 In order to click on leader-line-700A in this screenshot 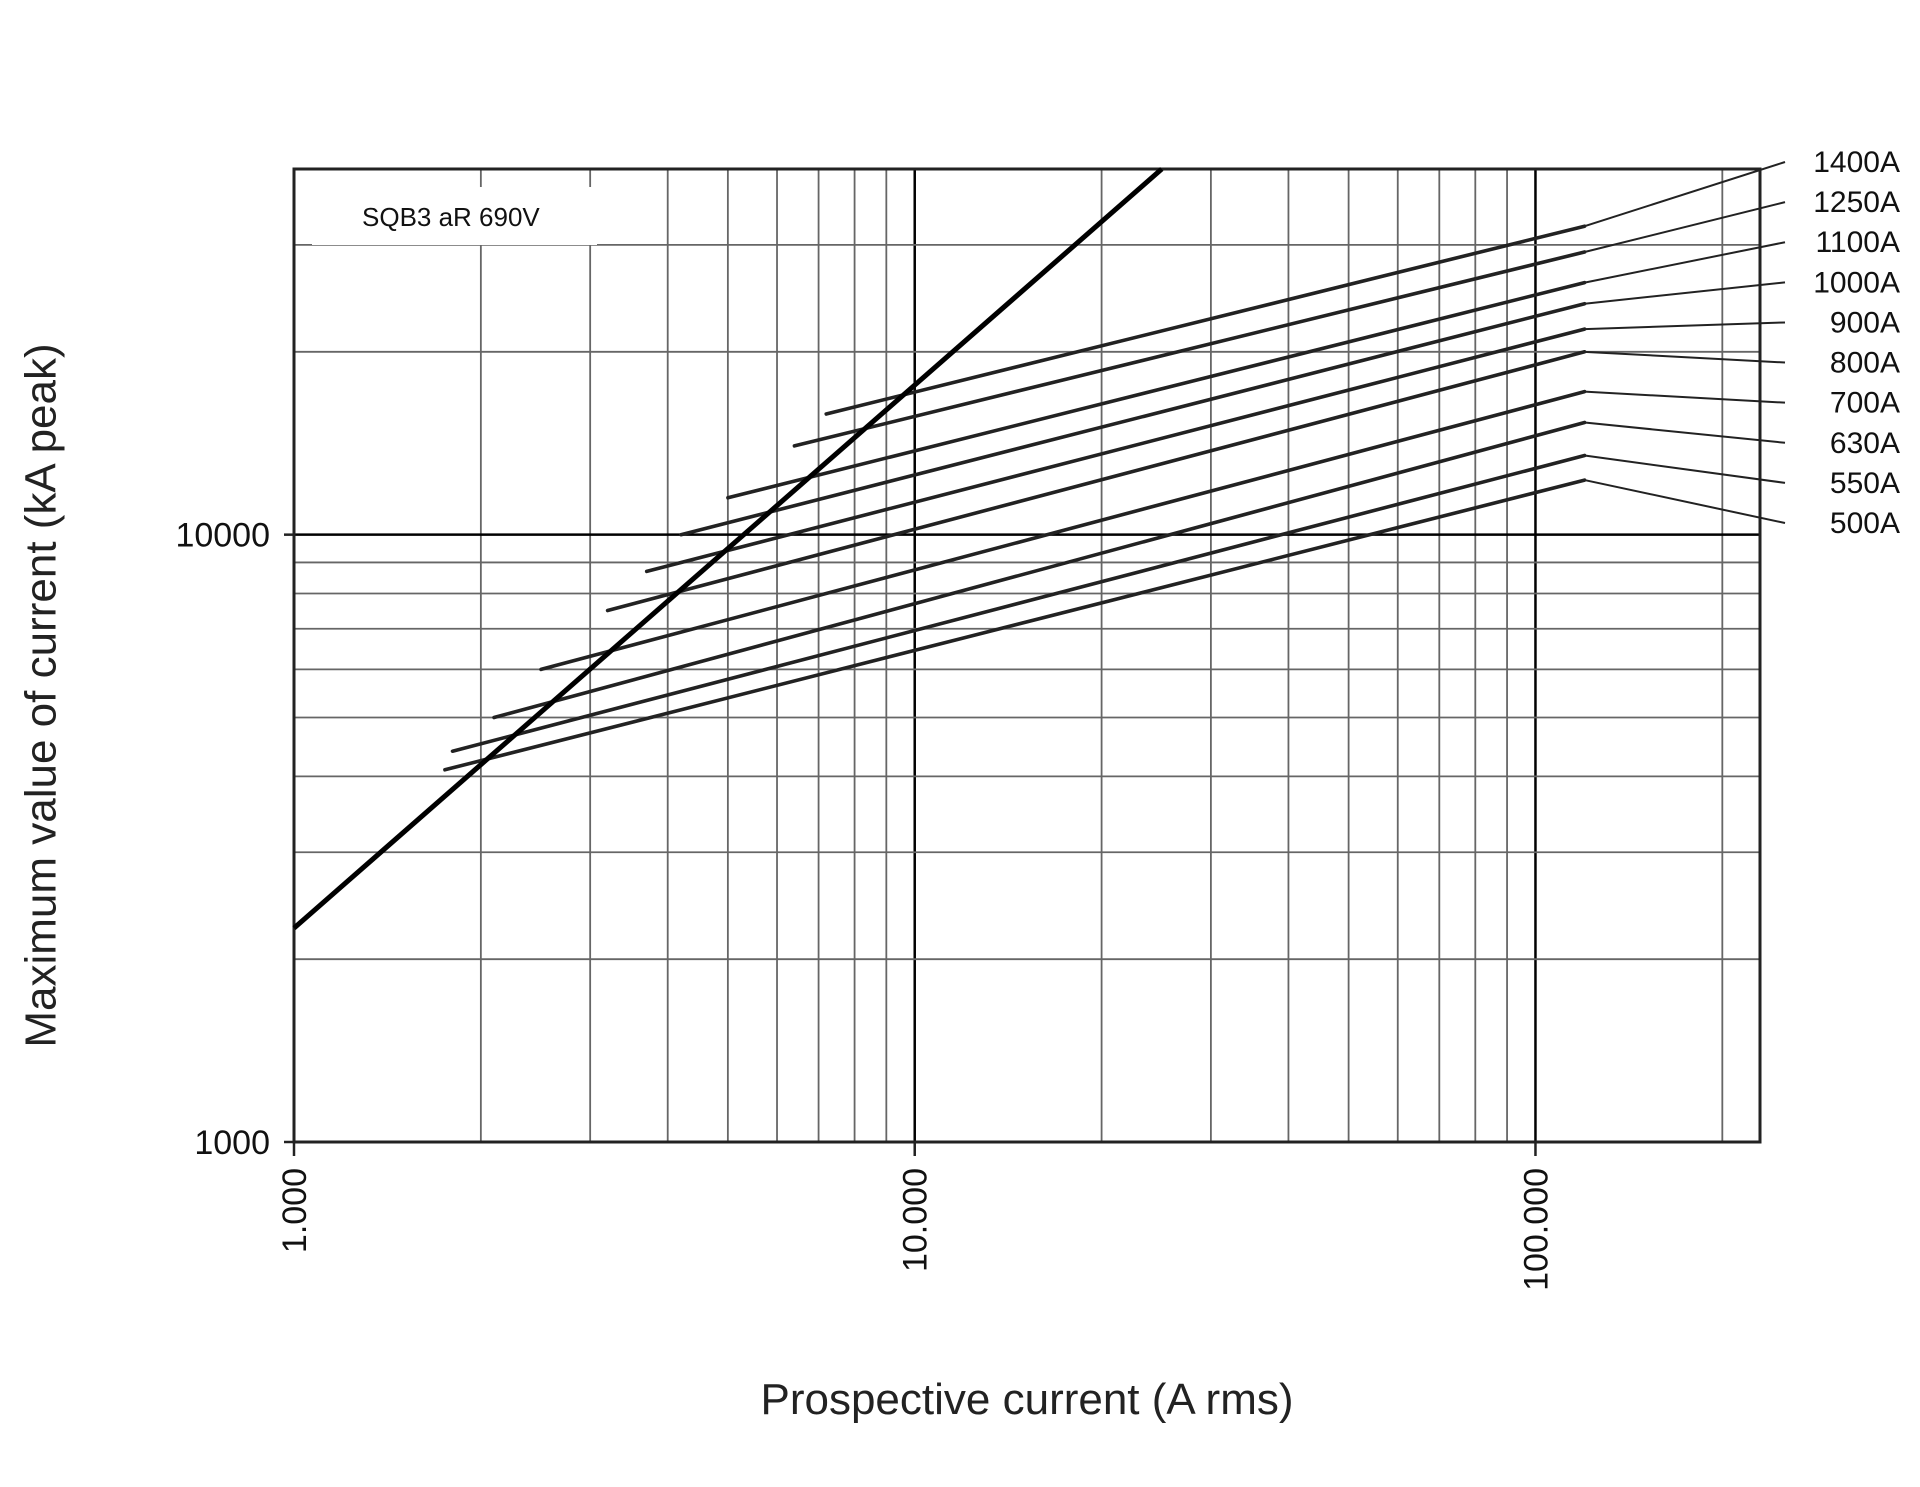, I will do `click(1685, 397)`.